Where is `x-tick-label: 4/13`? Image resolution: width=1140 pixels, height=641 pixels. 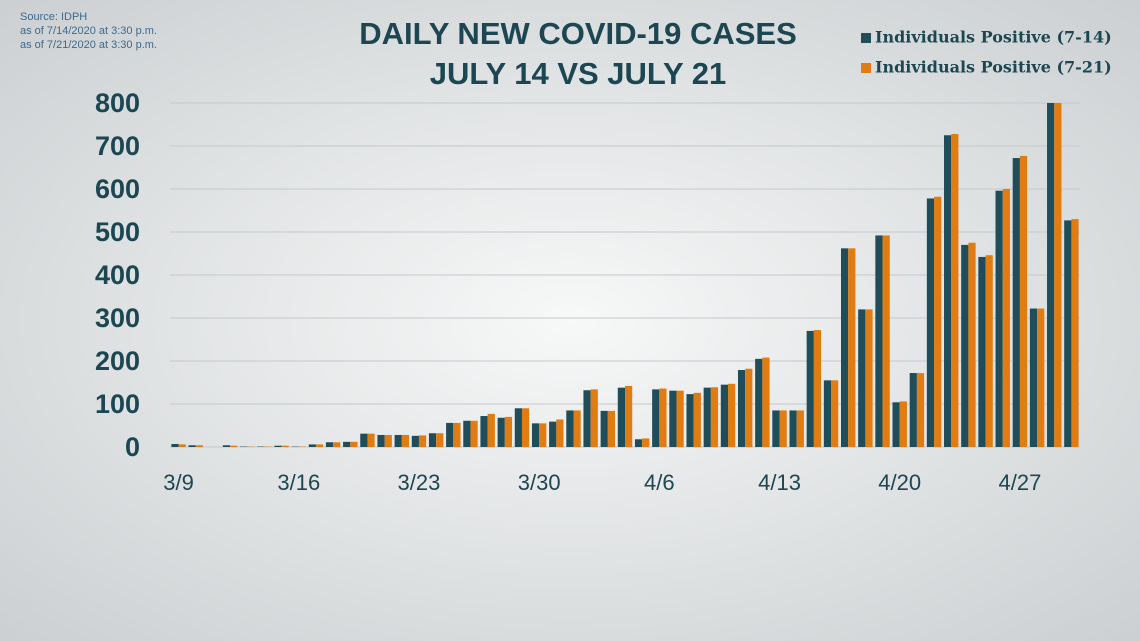 x-tick-label: 4/13 is located at coordinates (779, 482).